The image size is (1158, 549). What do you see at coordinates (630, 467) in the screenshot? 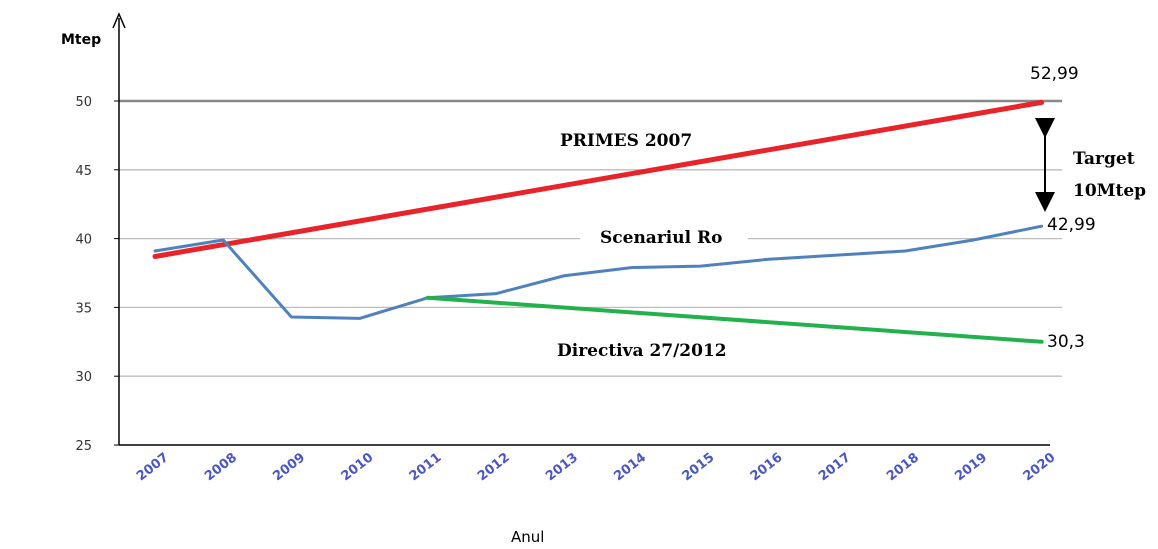
I see `x-tick-label: 2014` at bounding box center [630, 467].